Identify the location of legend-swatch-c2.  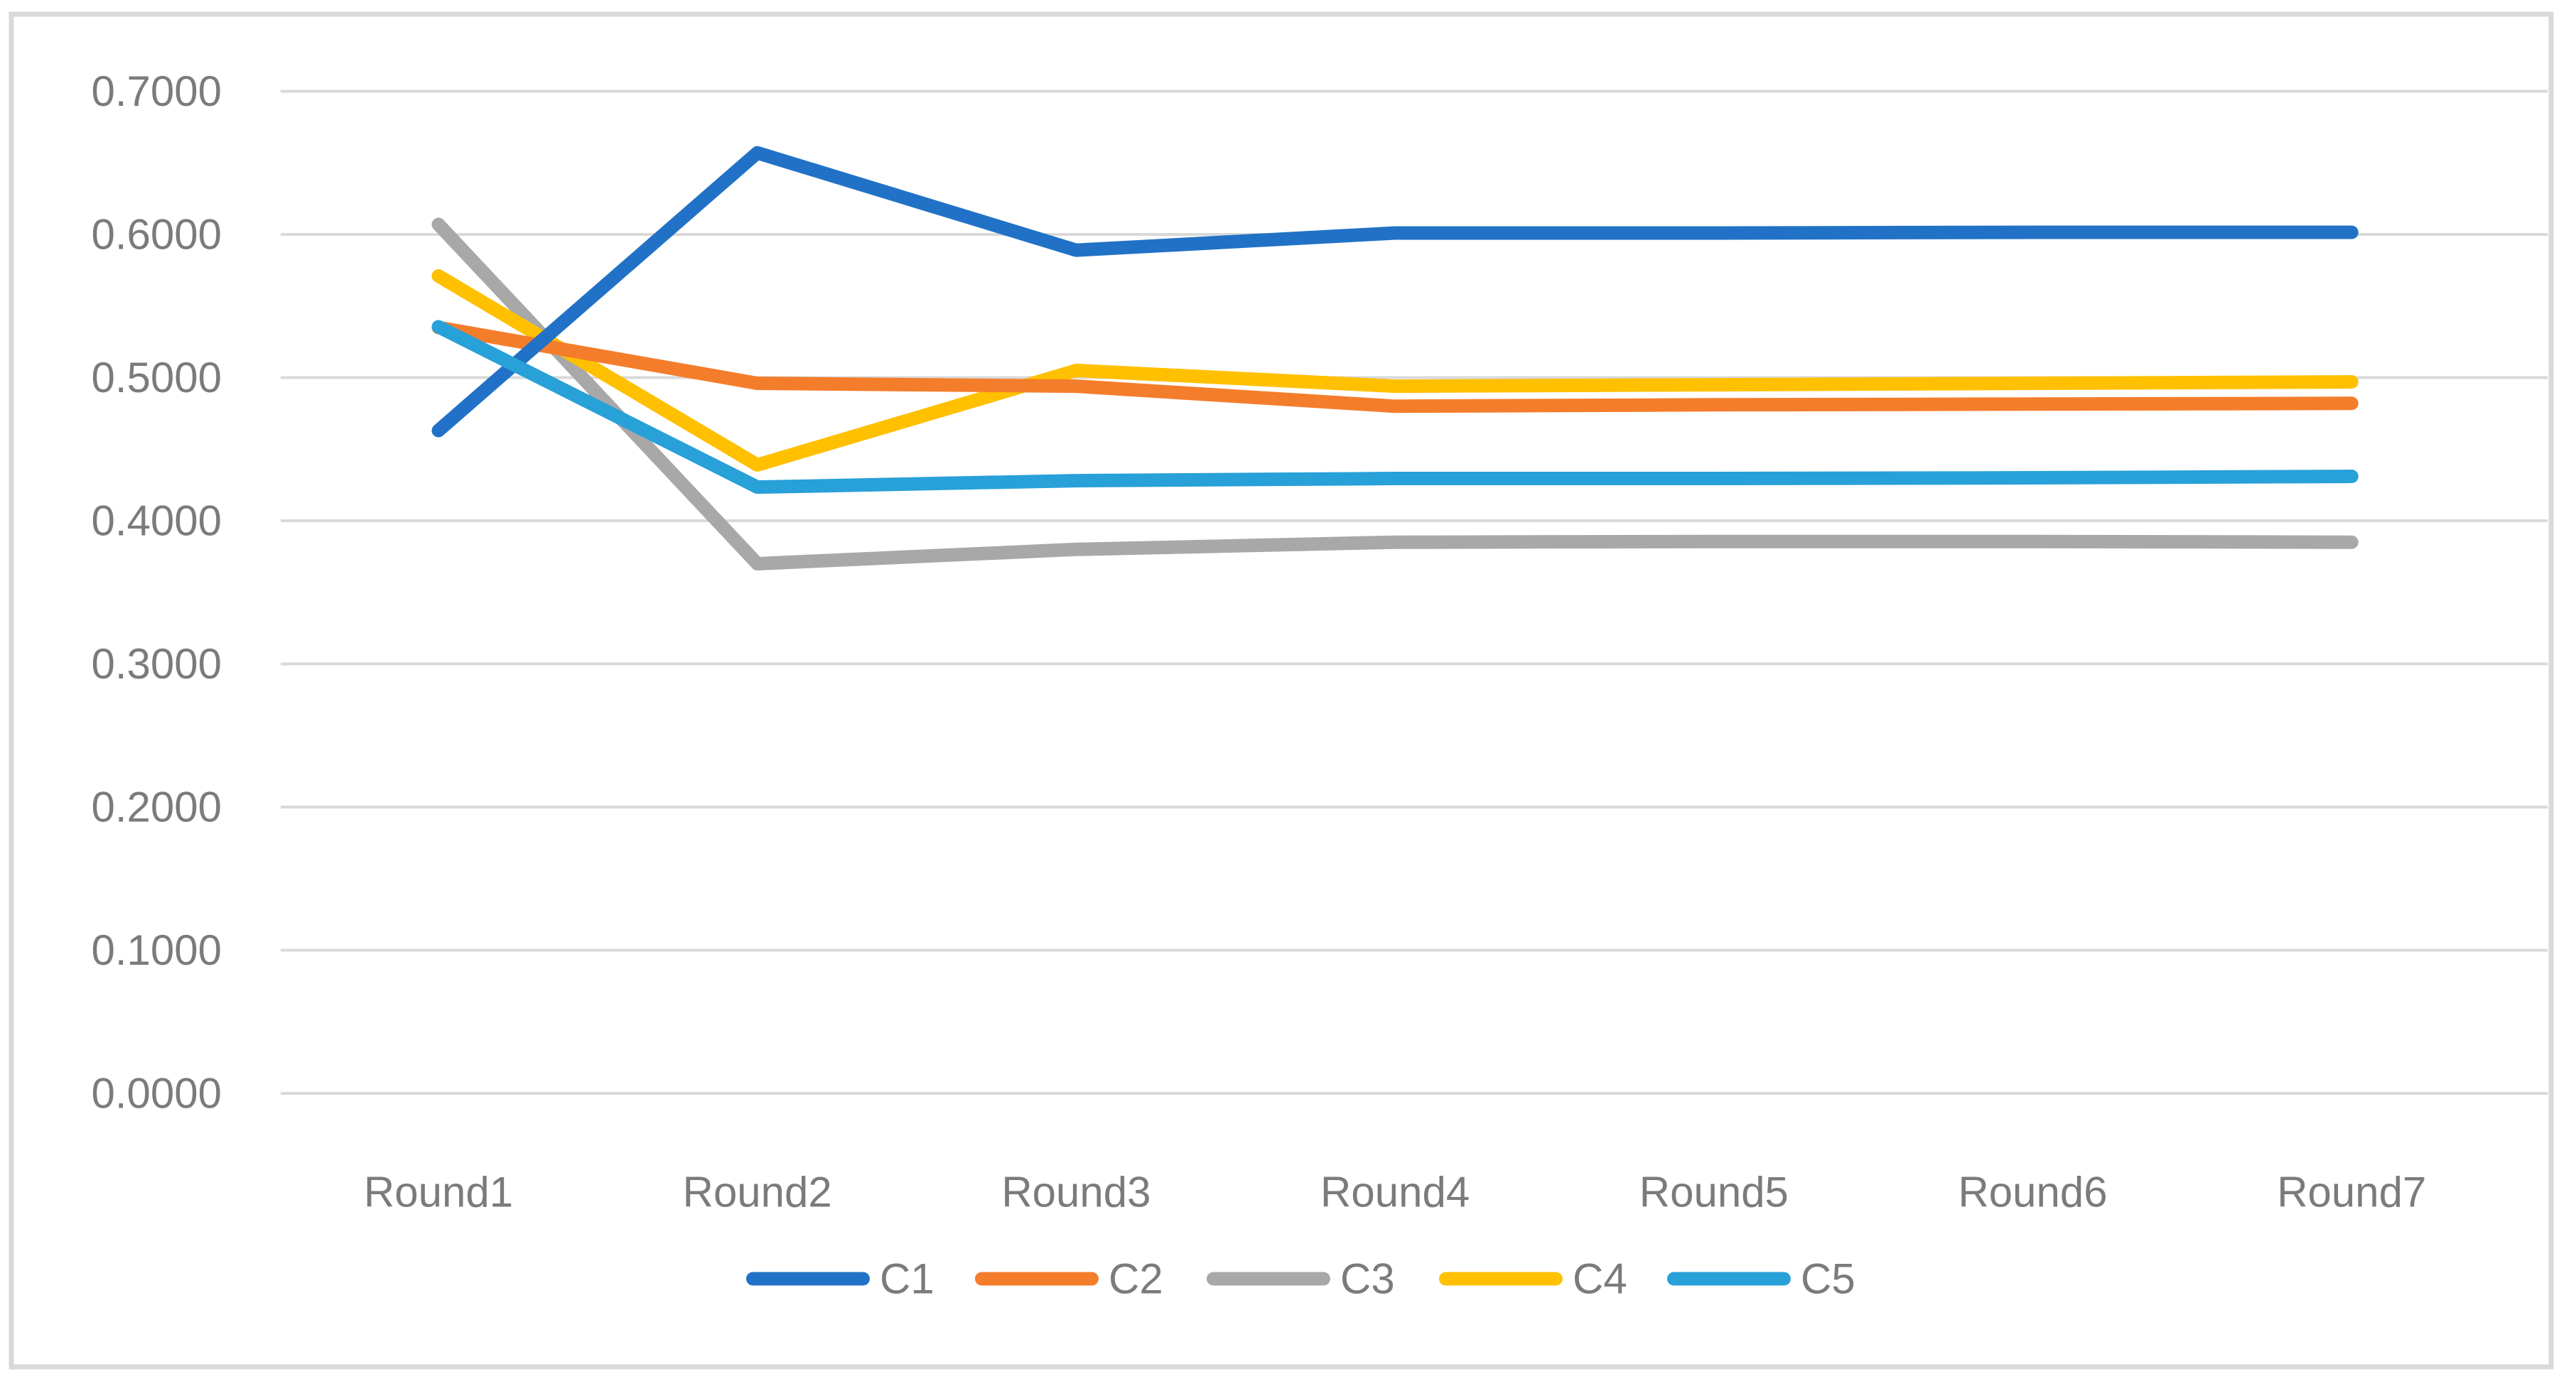
(1037, 1279).